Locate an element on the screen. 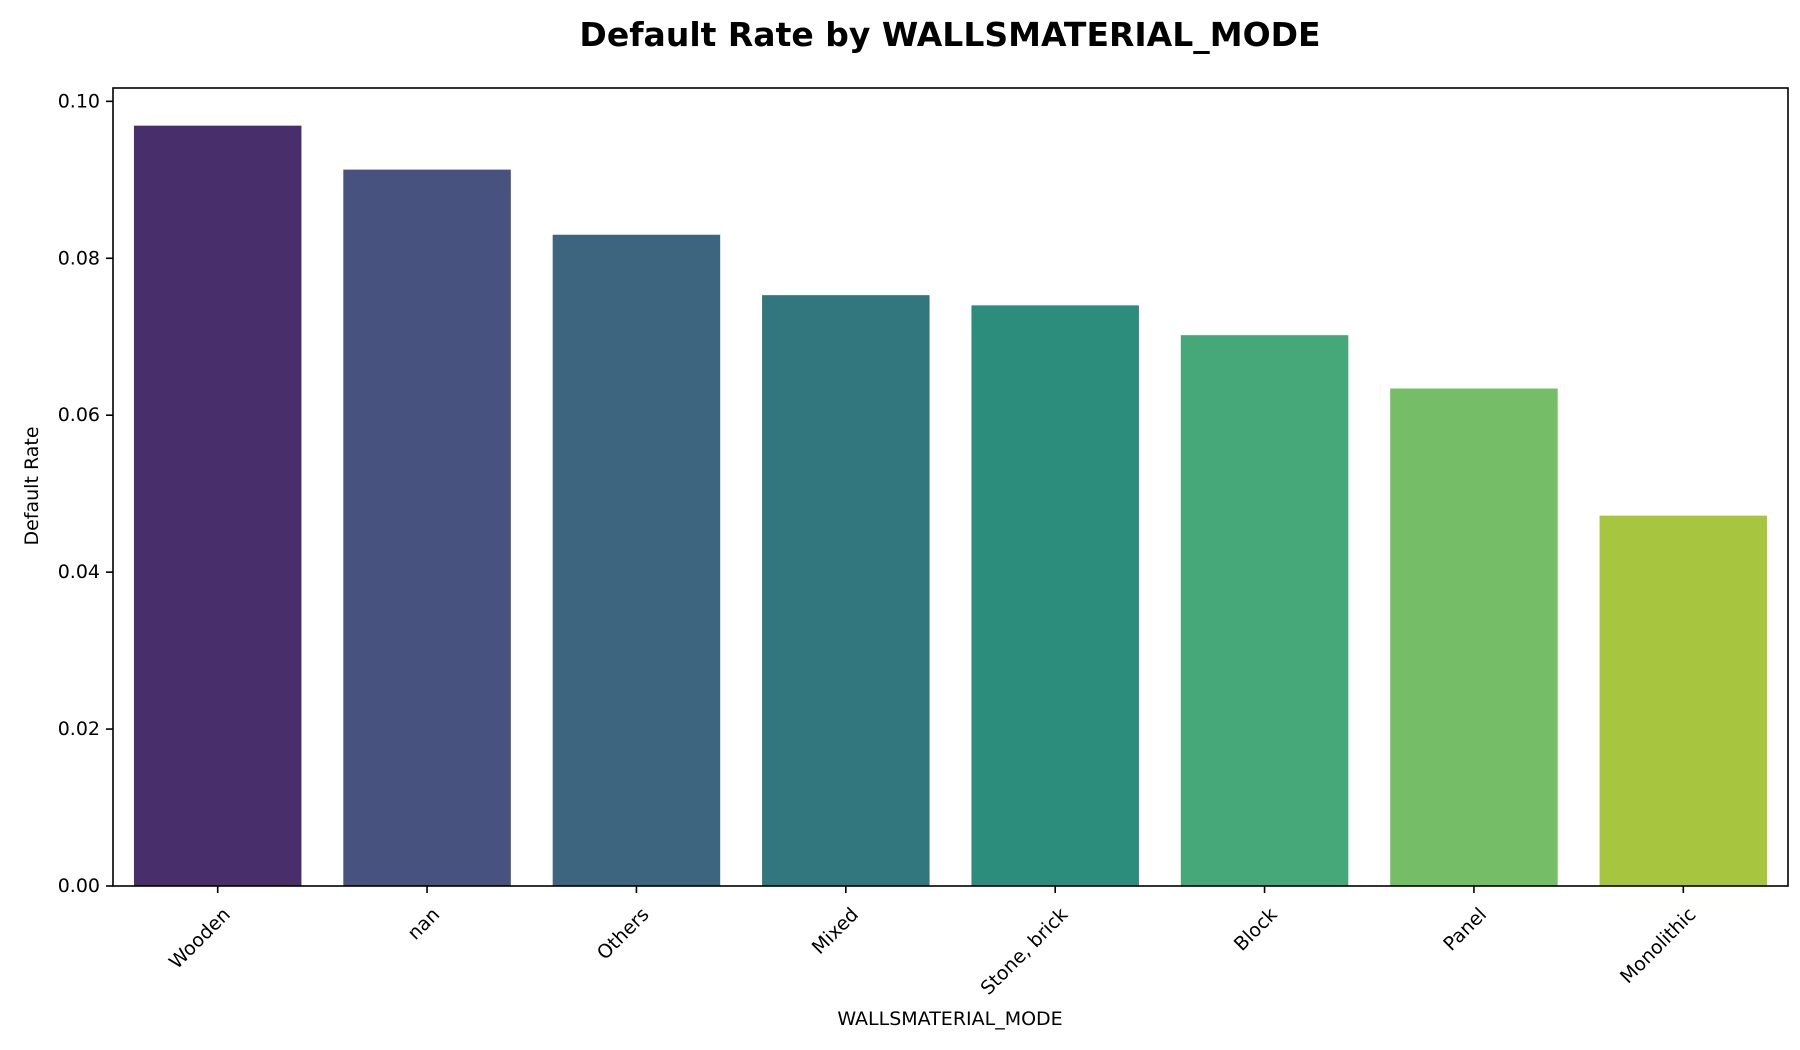 The height and width of the screenshot is (1050, 1800). y-tick-label: 0.06 is located at coordinates (79, 415).